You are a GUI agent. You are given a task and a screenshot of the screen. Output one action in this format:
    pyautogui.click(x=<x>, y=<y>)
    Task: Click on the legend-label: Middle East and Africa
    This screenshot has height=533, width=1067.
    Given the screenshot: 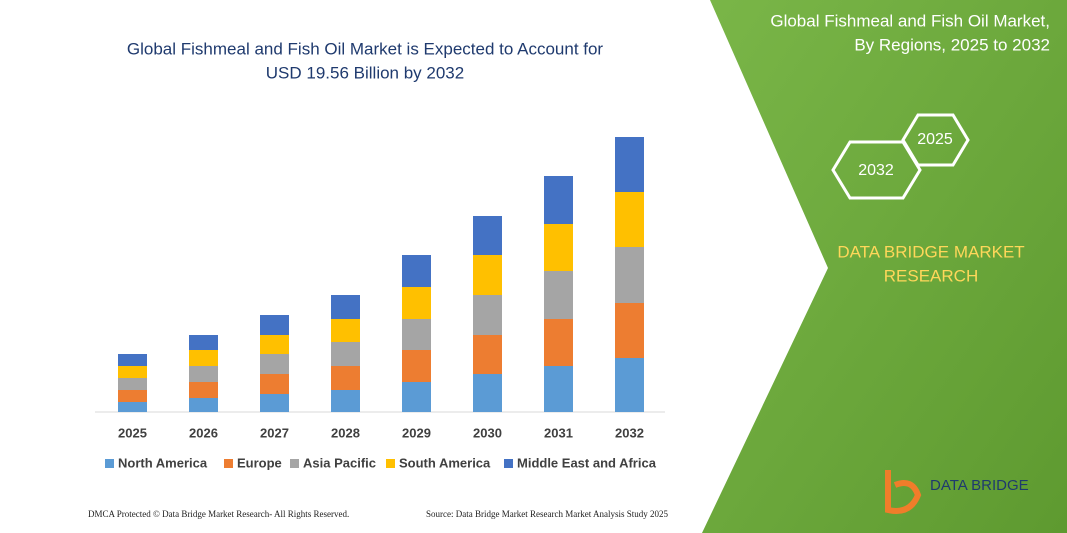 What is the action you would take?
    pyautogui.click(x=587, y=462)
    